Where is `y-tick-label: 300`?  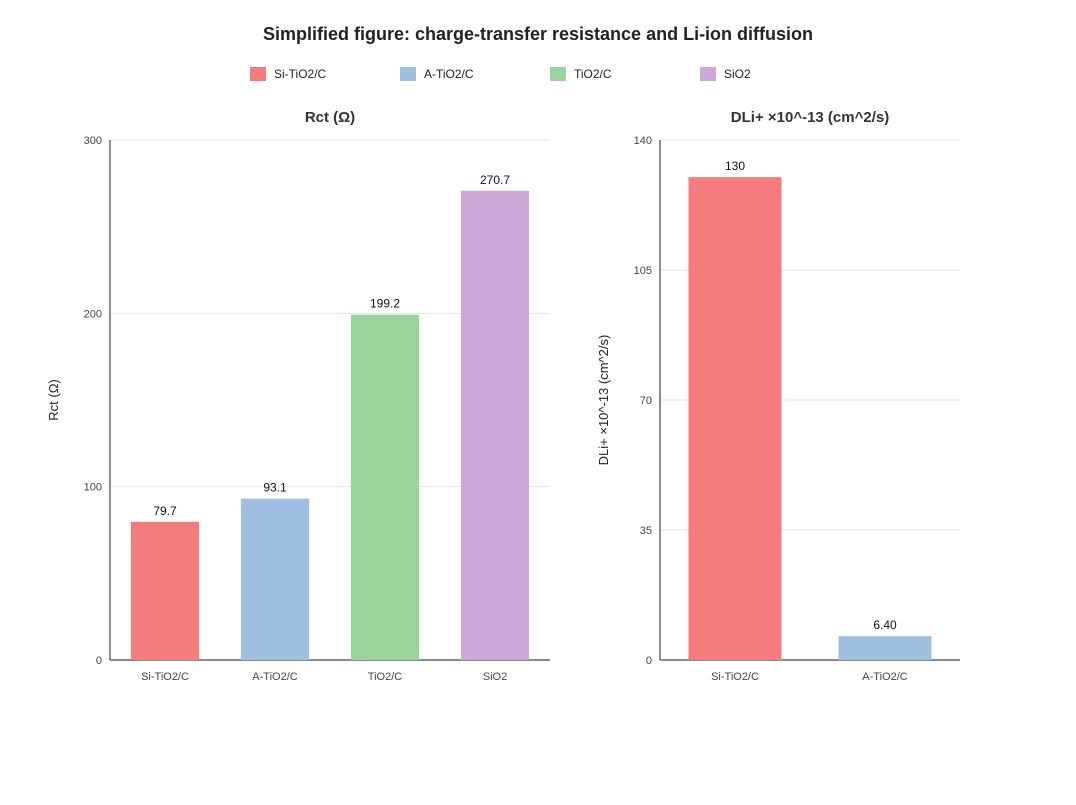 y-tick-label: 300 is located at coordinates (93, 141).